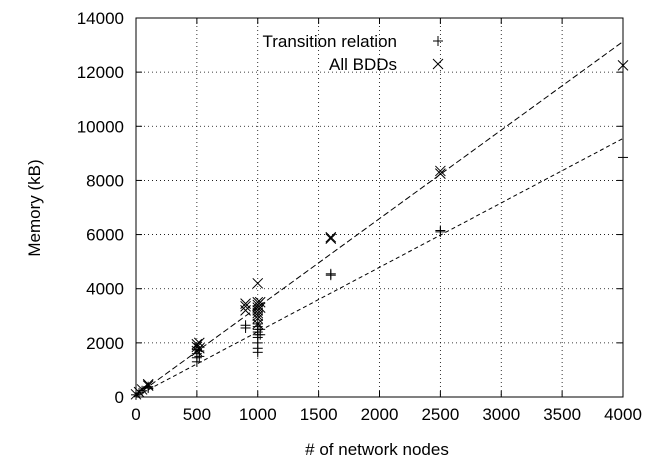 The height and width of the screenshot is (462, 650). What do you see at coordinates (363, 64) in the screenshot?
I see `legend-label-all-bdds: All BDDs` at bounding box center [363, 64].